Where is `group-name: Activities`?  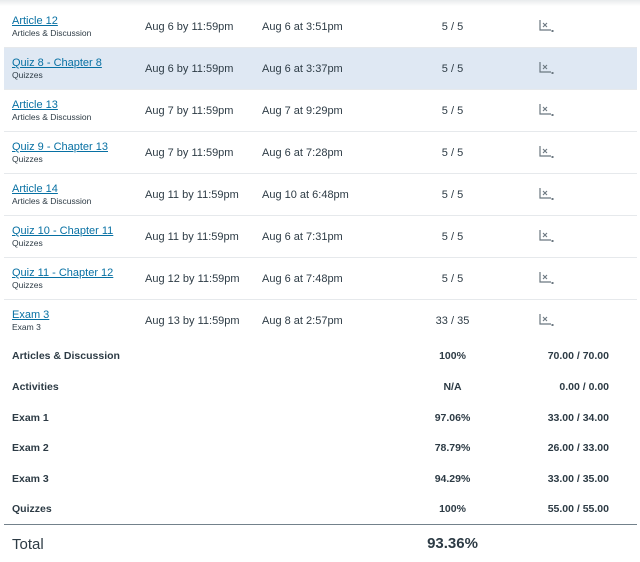 group-name: Activities is located at coordinates (35, 387).